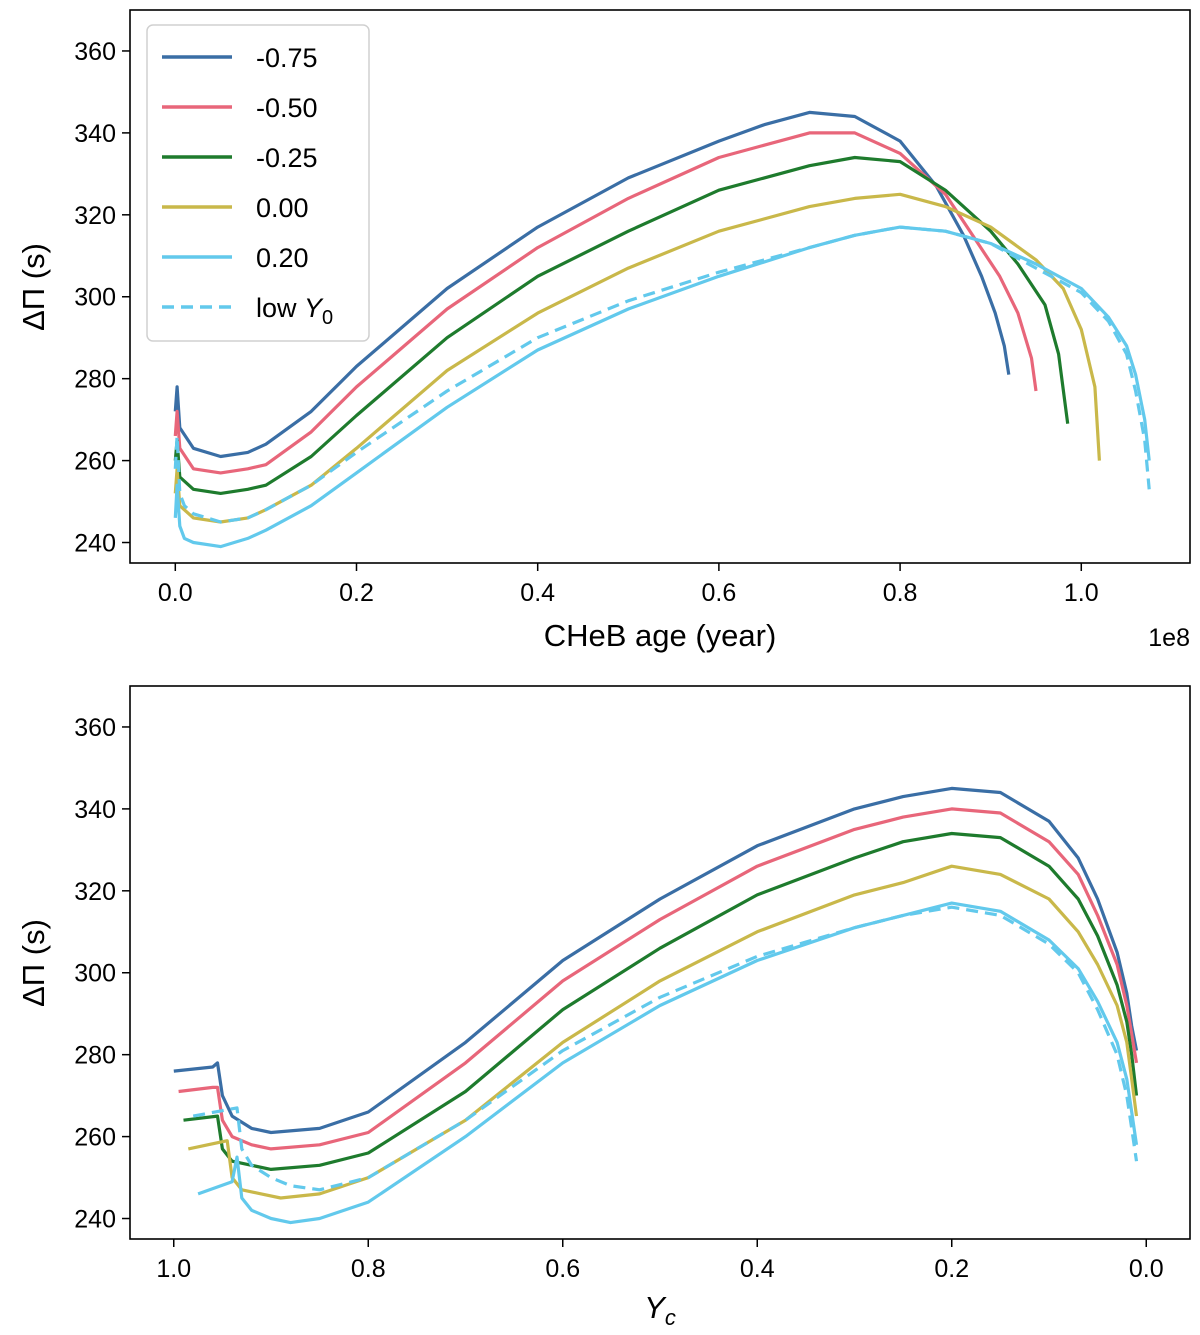 This screenshot has width=1200, height=1335. I want to click on bottom-y-tick-label: 360, so click(95, 728).